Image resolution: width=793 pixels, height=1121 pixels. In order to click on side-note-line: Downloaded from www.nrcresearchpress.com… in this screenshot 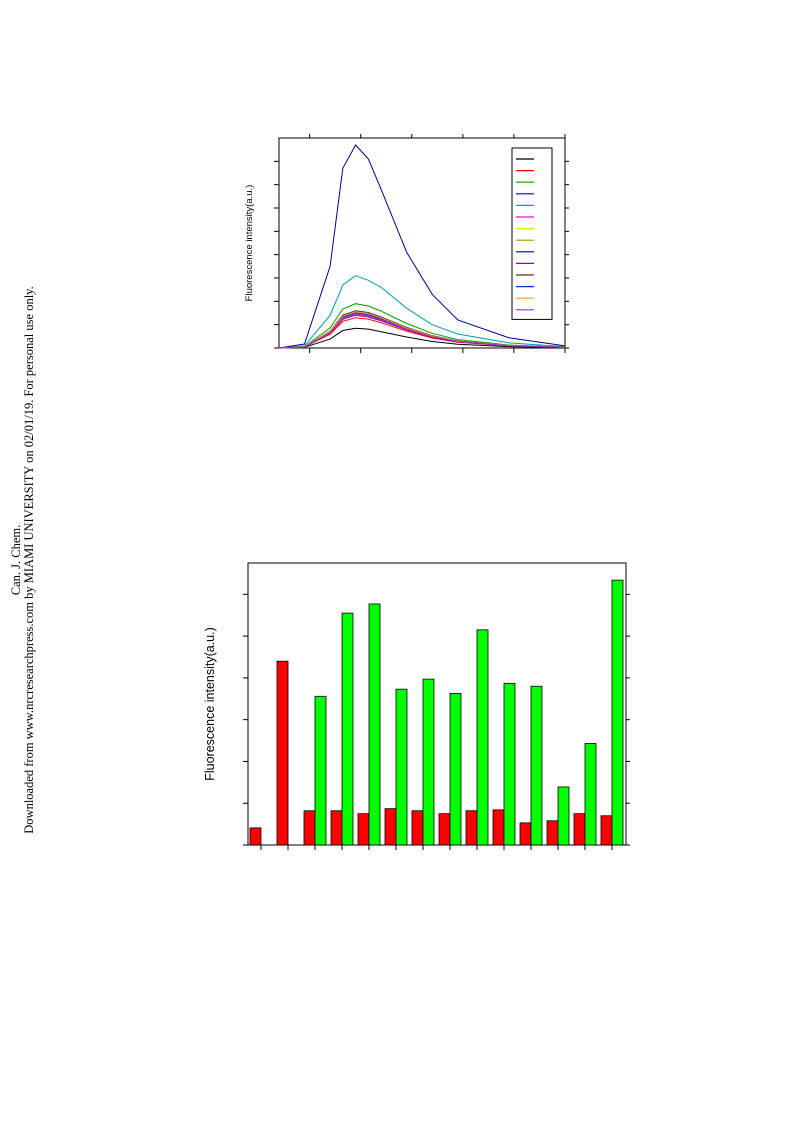, I will do `click(29, 559)`.